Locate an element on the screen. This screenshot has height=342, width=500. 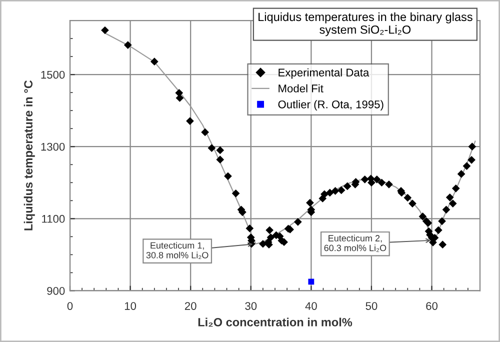
y-tick-label: 1100 is located at coordinates (53, 218).